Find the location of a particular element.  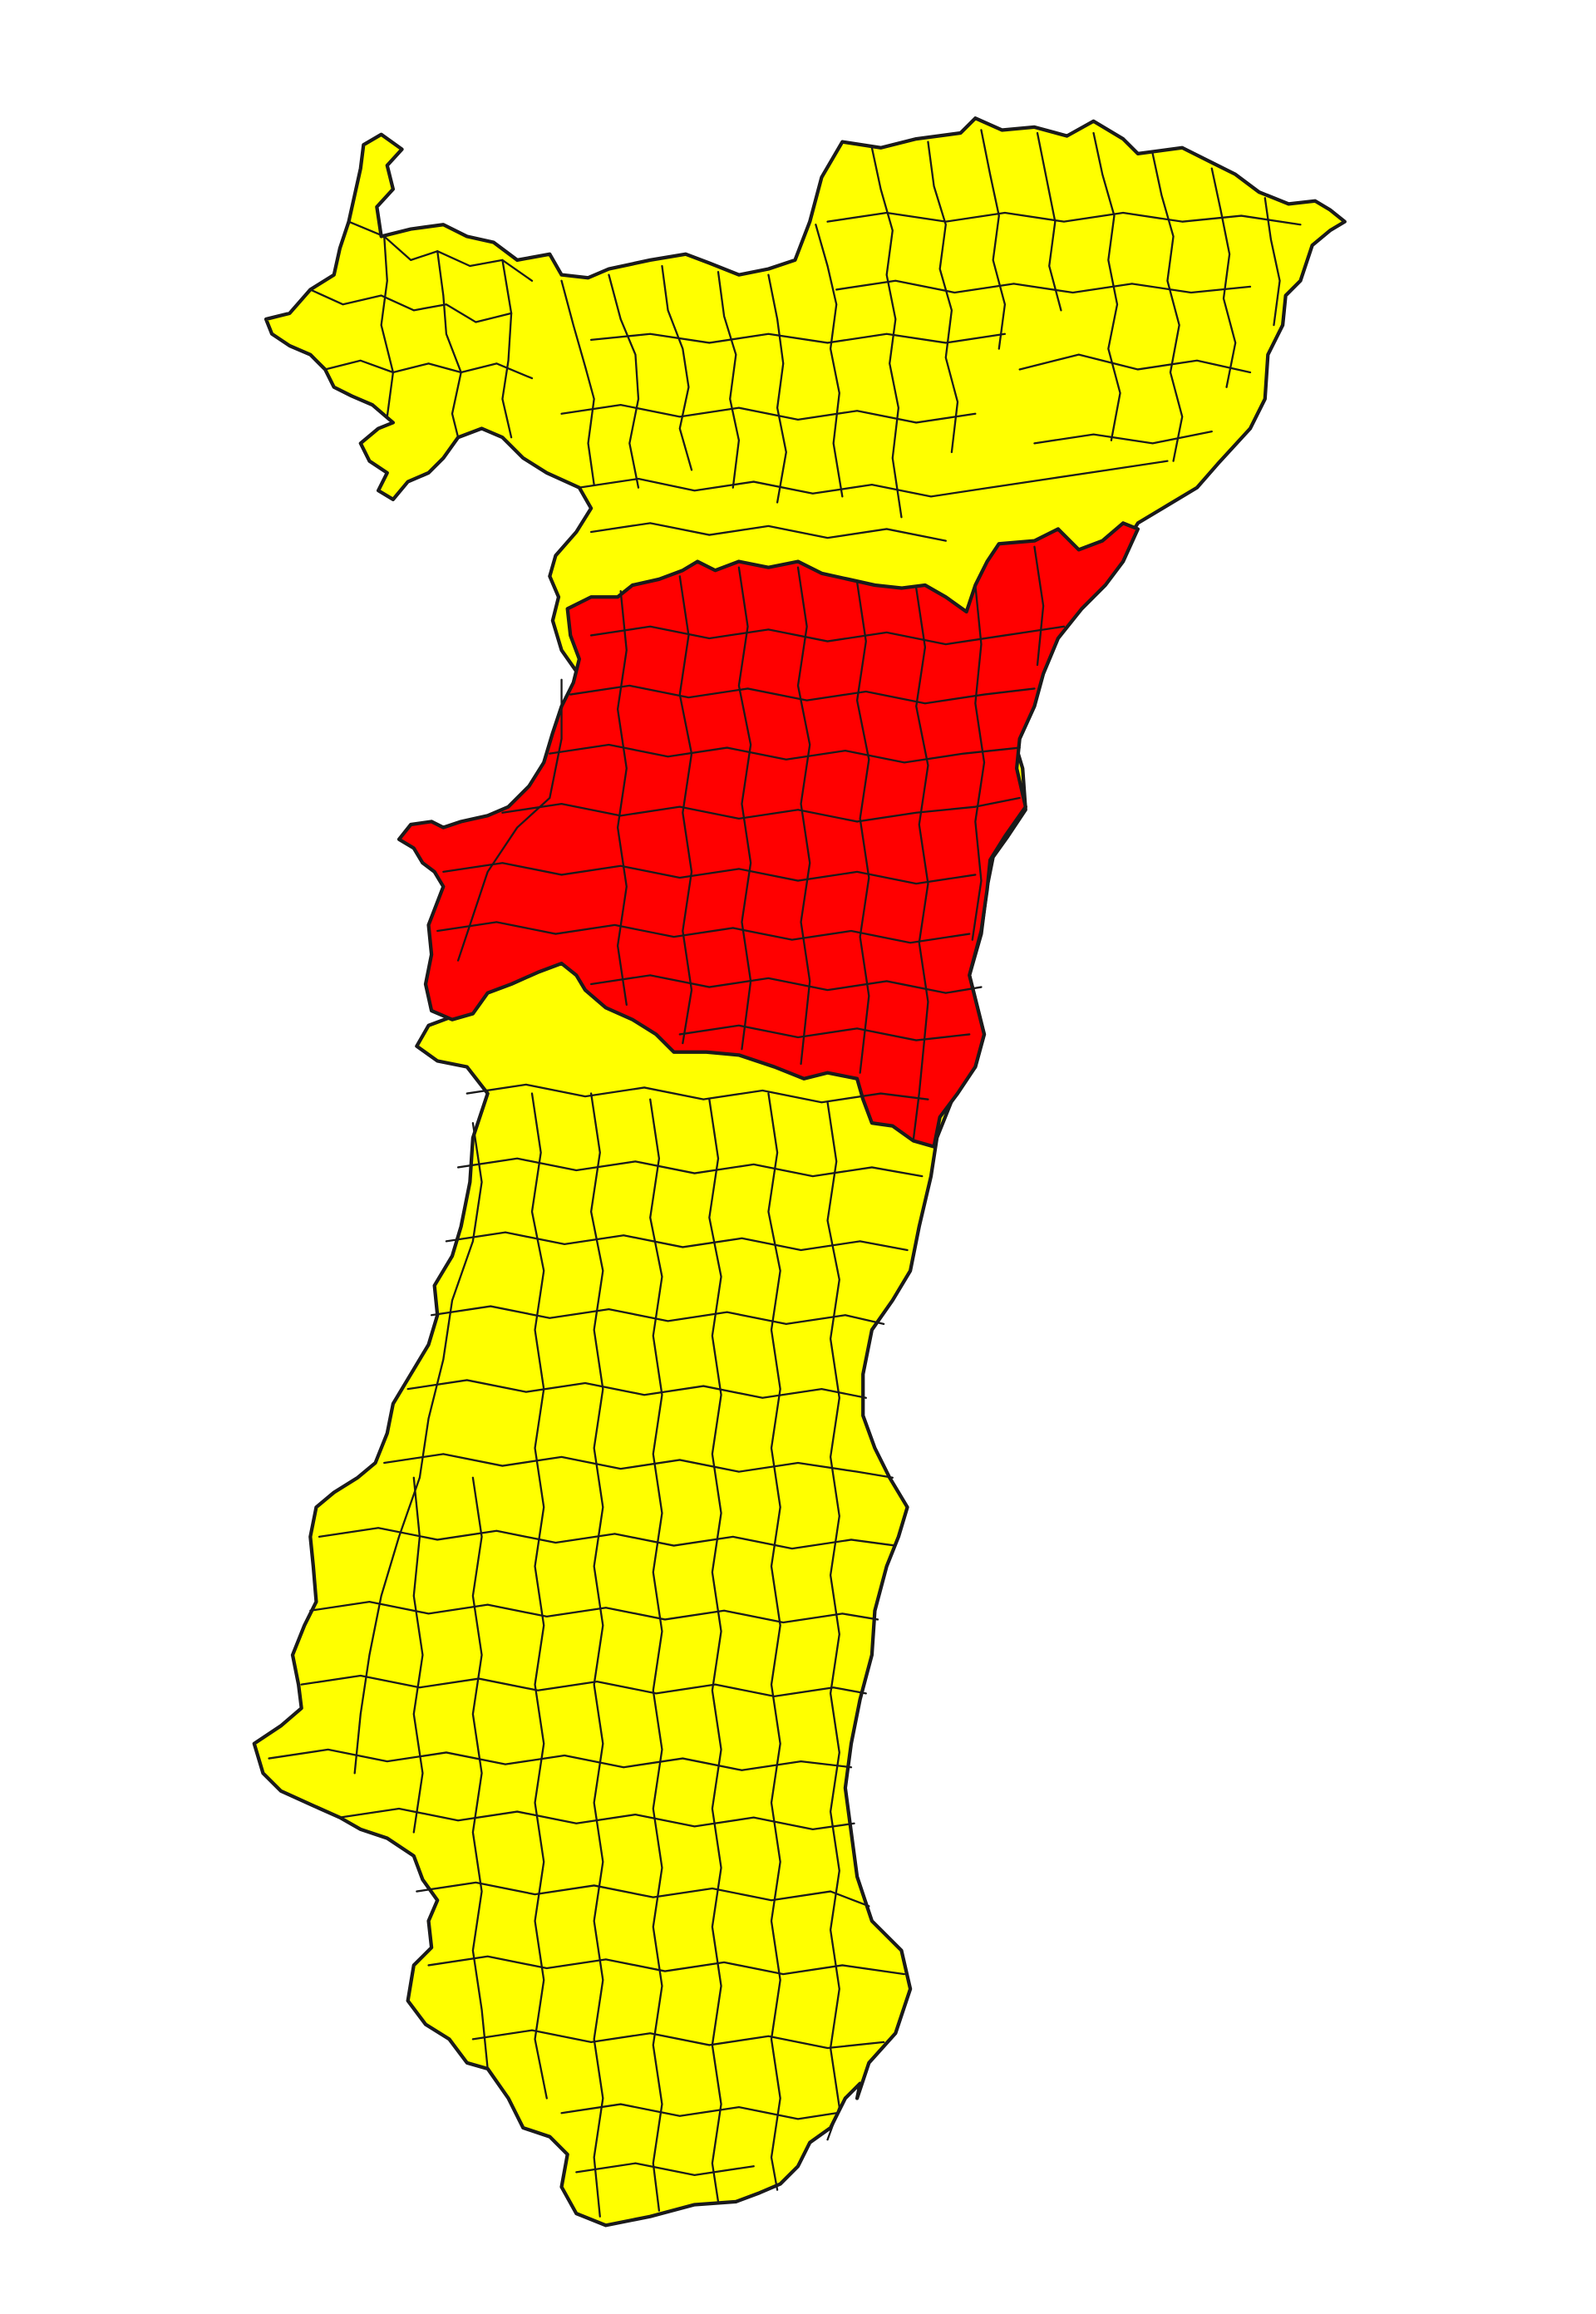

highlighted-region is located at coordinates (768, 835).